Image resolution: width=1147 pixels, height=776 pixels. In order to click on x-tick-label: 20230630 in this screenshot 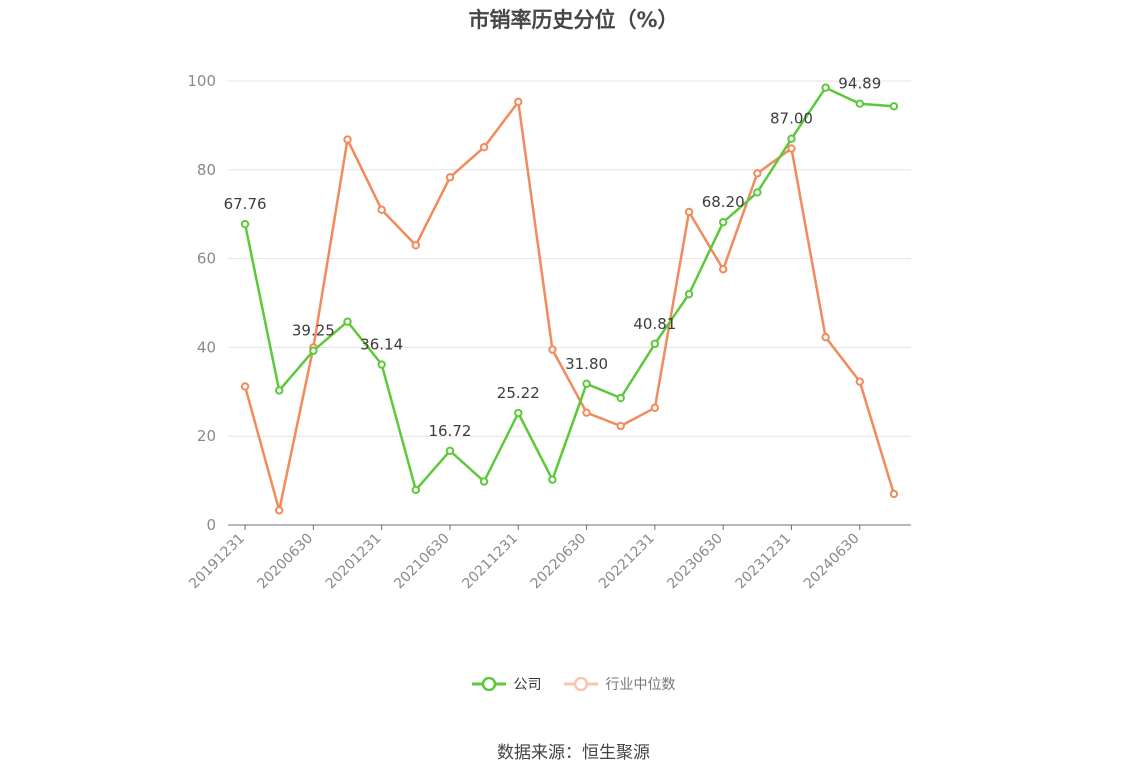, I will do `click(695, 562)`.